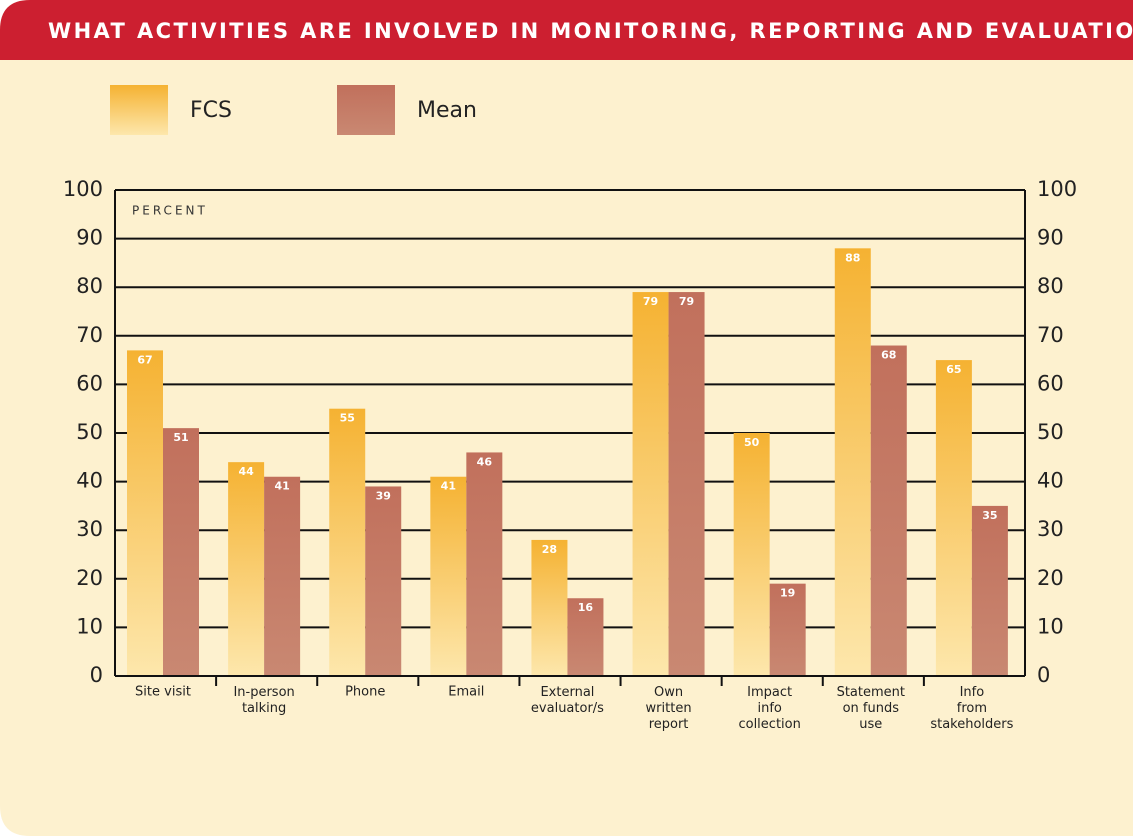  I want to click on x-tick-label: Statement on funds use, so click(871, 708).